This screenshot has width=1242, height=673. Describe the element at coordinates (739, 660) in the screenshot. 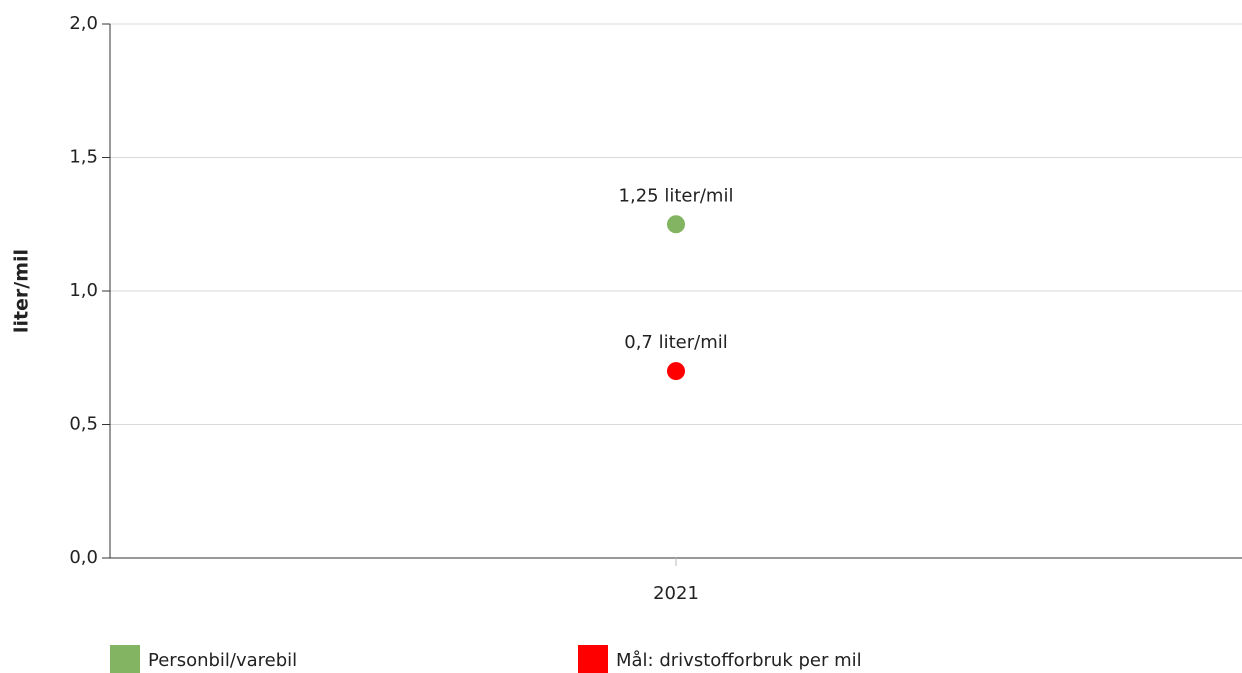

I see `legend-label: Mål: drivstofforbruk per mil` at that location.